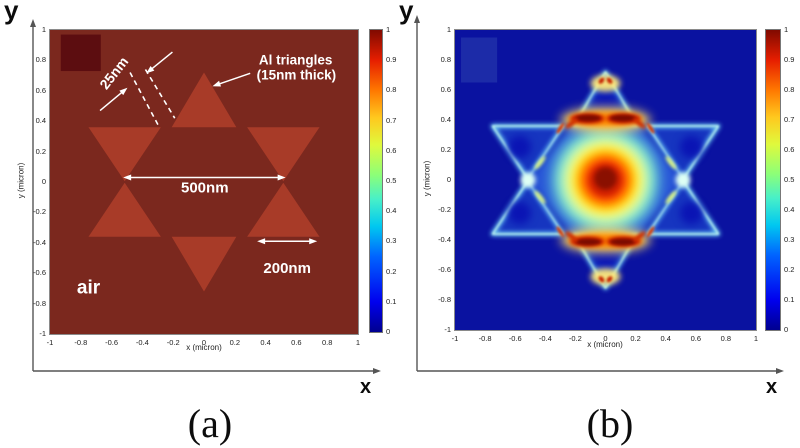 This screenshot has height=448, width=800. What do you see at coordinates (391, 60) in the screenshot?
I see `colorbar-tick-label: 0.9` at bounding box center [391, 60].